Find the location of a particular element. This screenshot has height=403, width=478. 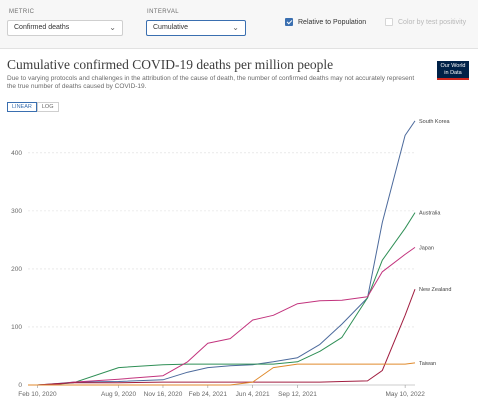

x-tick-label: May 10, 2022 is located at coordinates (405, 394).